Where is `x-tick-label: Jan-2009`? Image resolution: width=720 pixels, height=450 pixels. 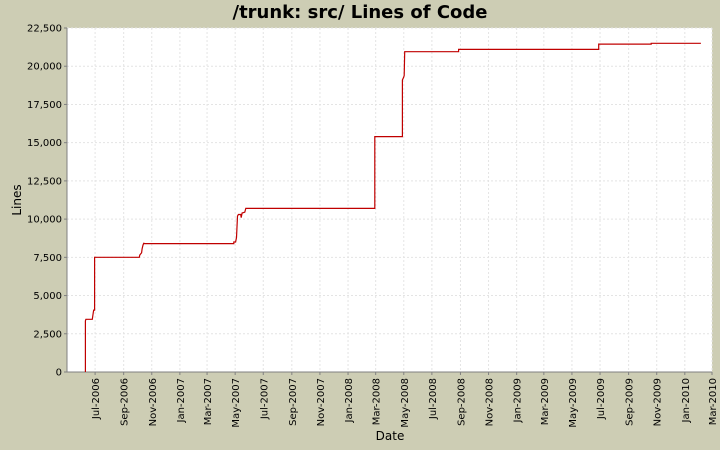
x-tick-label: Jan-2009 is located at coordinates (518, 400).